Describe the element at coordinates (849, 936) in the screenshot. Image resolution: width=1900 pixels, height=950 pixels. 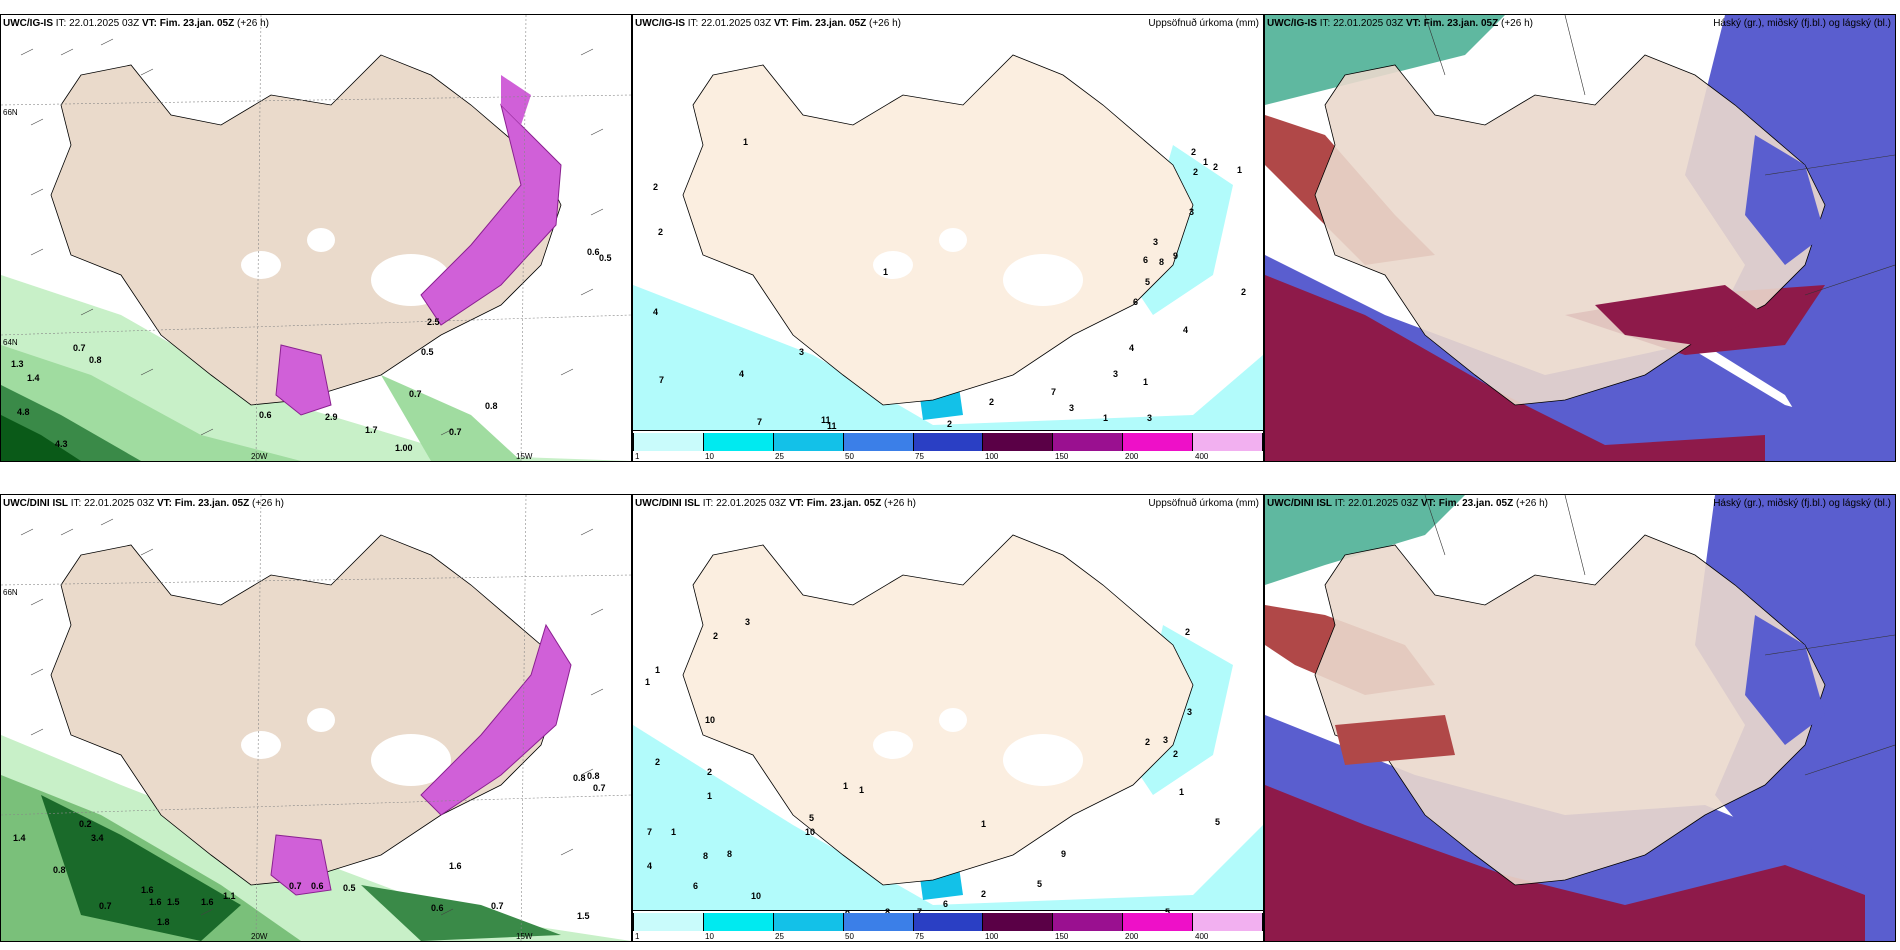
I see `colorbar-label: 50` at that location.